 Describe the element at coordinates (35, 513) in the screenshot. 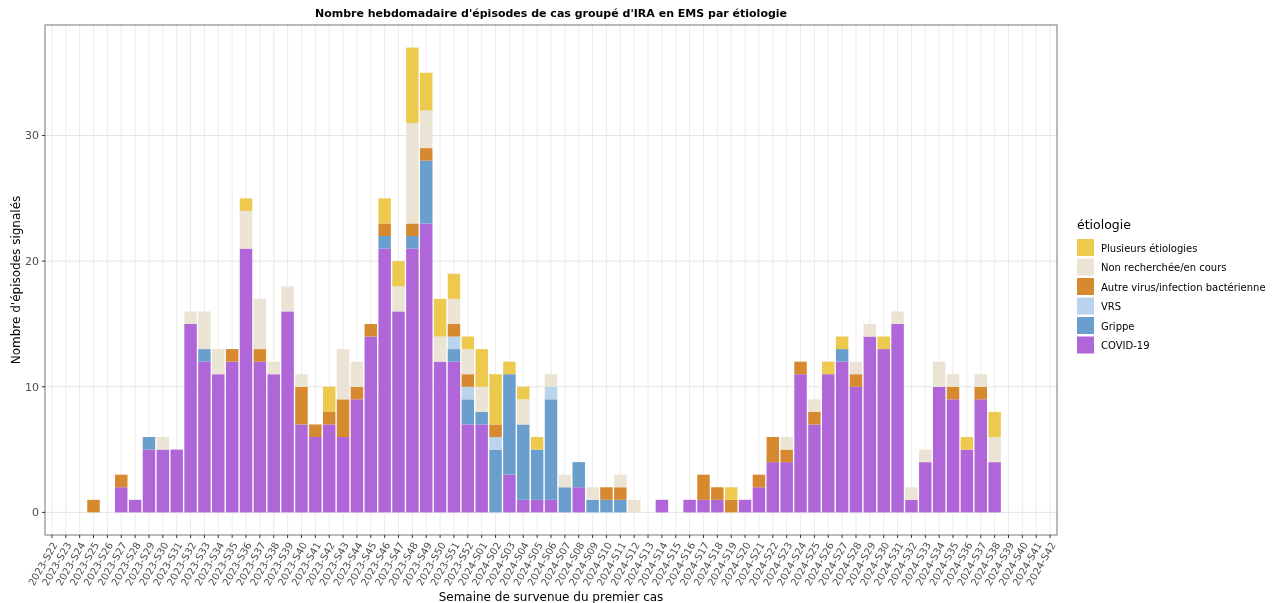

I see `y-tick-label: 0` at that location.